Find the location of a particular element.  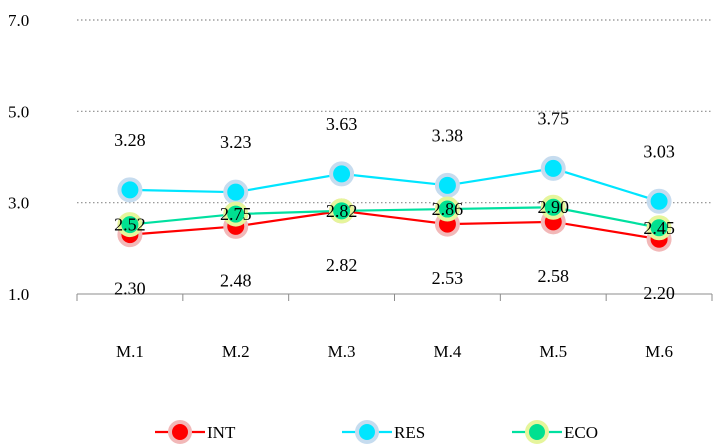

legend-item-res: RES is located at coordinates (383, 432).